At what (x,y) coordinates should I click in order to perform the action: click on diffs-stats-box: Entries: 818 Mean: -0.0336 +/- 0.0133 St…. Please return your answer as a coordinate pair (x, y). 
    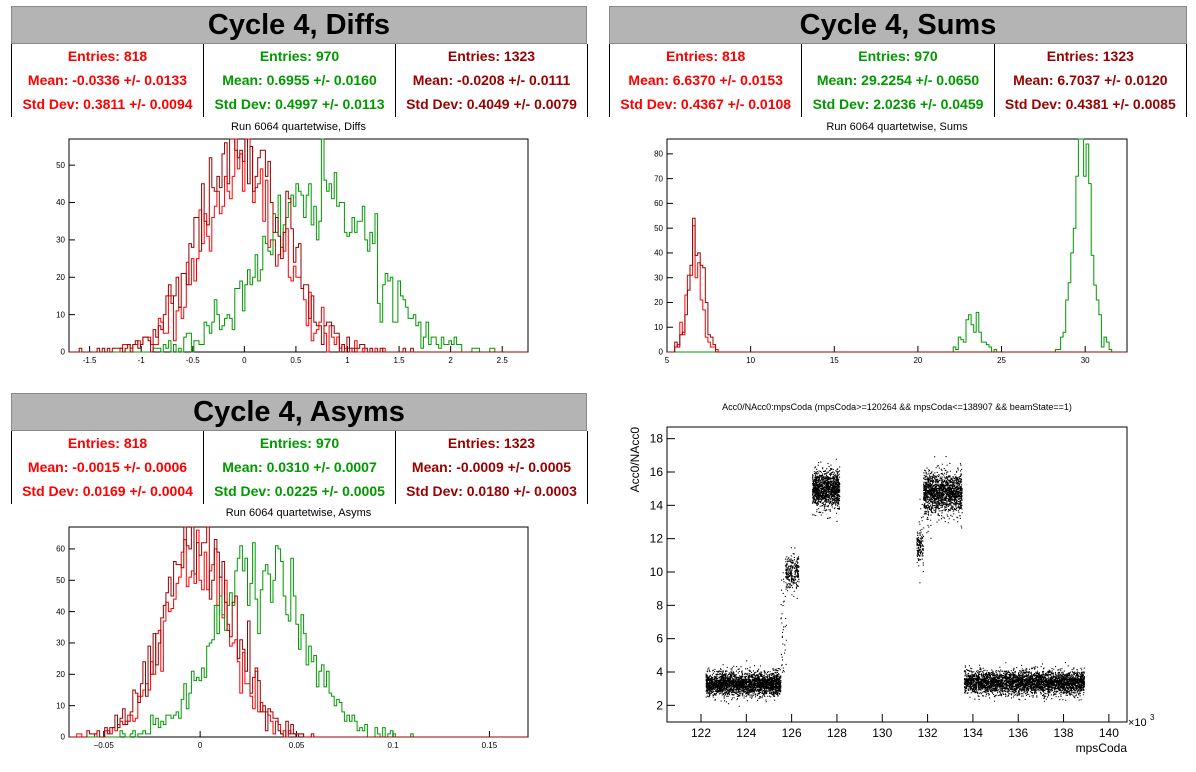
    Looking at the image, I should click on (299, 80).